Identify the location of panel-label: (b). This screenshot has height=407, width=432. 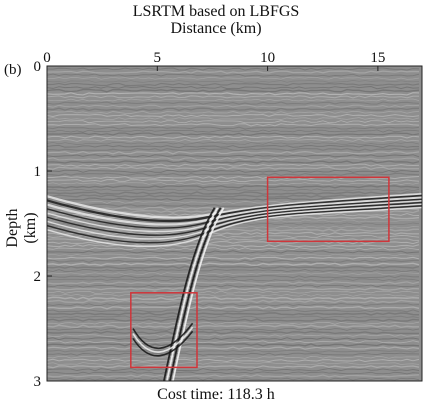
(13, 70).